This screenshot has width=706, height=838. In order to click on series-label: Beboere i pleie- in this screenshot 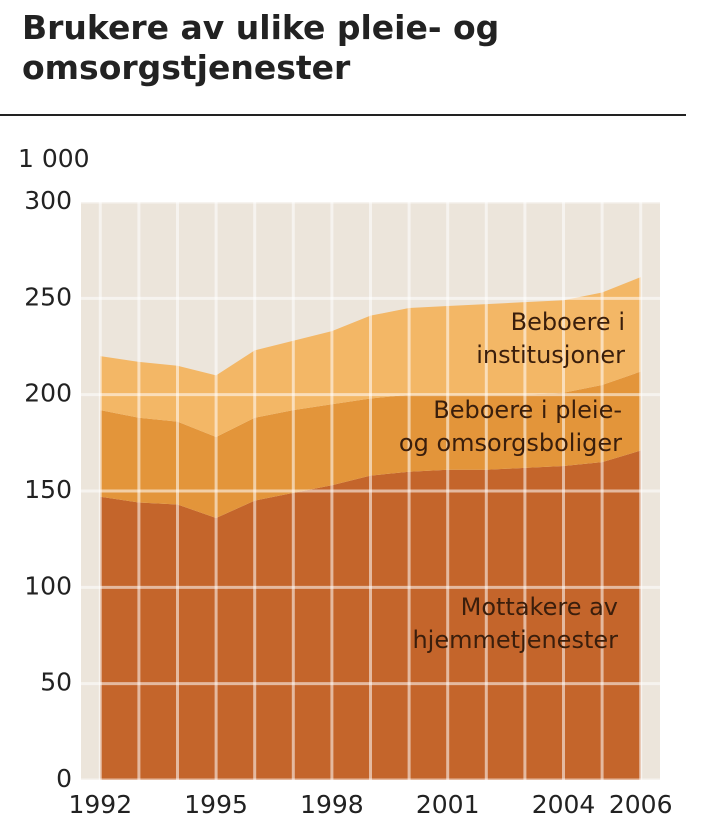, I will do `click(527, 410)`.